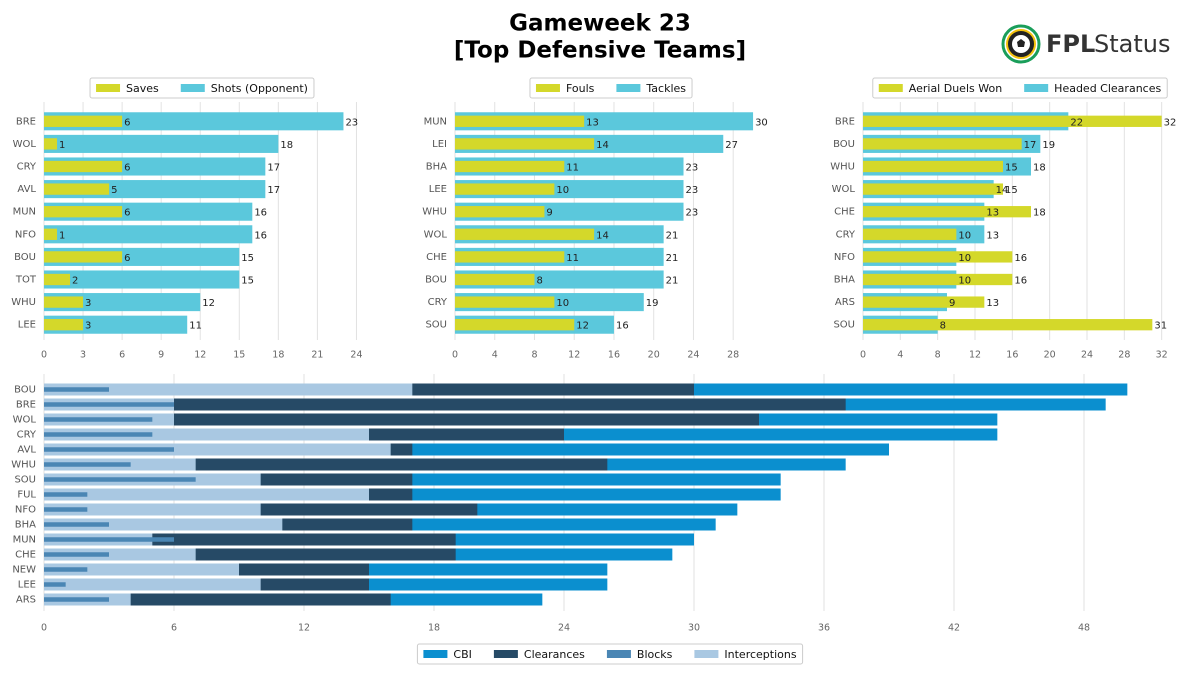 The width and height of the screenshot is (1200, 675). What do you see at coordinates (863, 355) in the screenshot?
I see `x-tick-label: 0` at bounding box center [863, 355].